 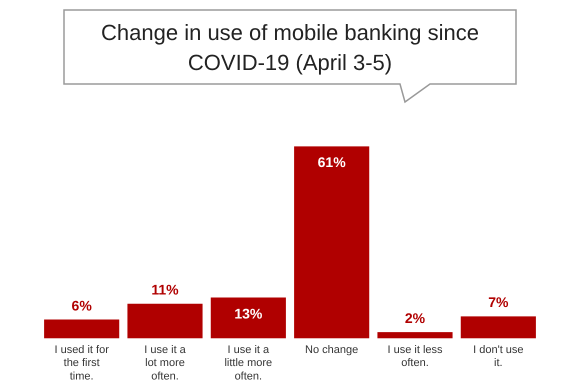 What do you see at coordinates (248, 313) in the screenshot?
I see `data-label: 13%` at bounding box center [248, 313].